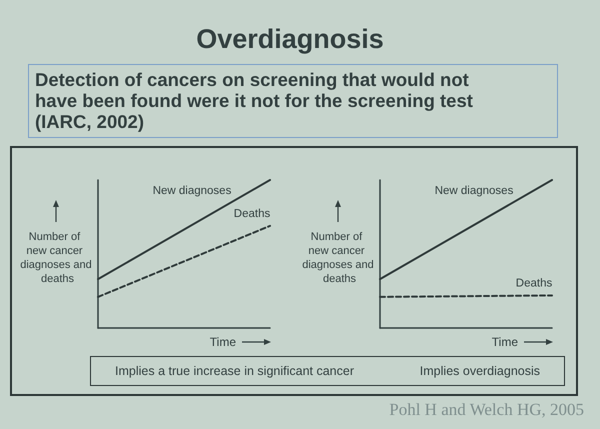 This screenshot has width=600, height=429. I want to click on text: Pohl H and Welch HG, 2005, so click(486, 410).